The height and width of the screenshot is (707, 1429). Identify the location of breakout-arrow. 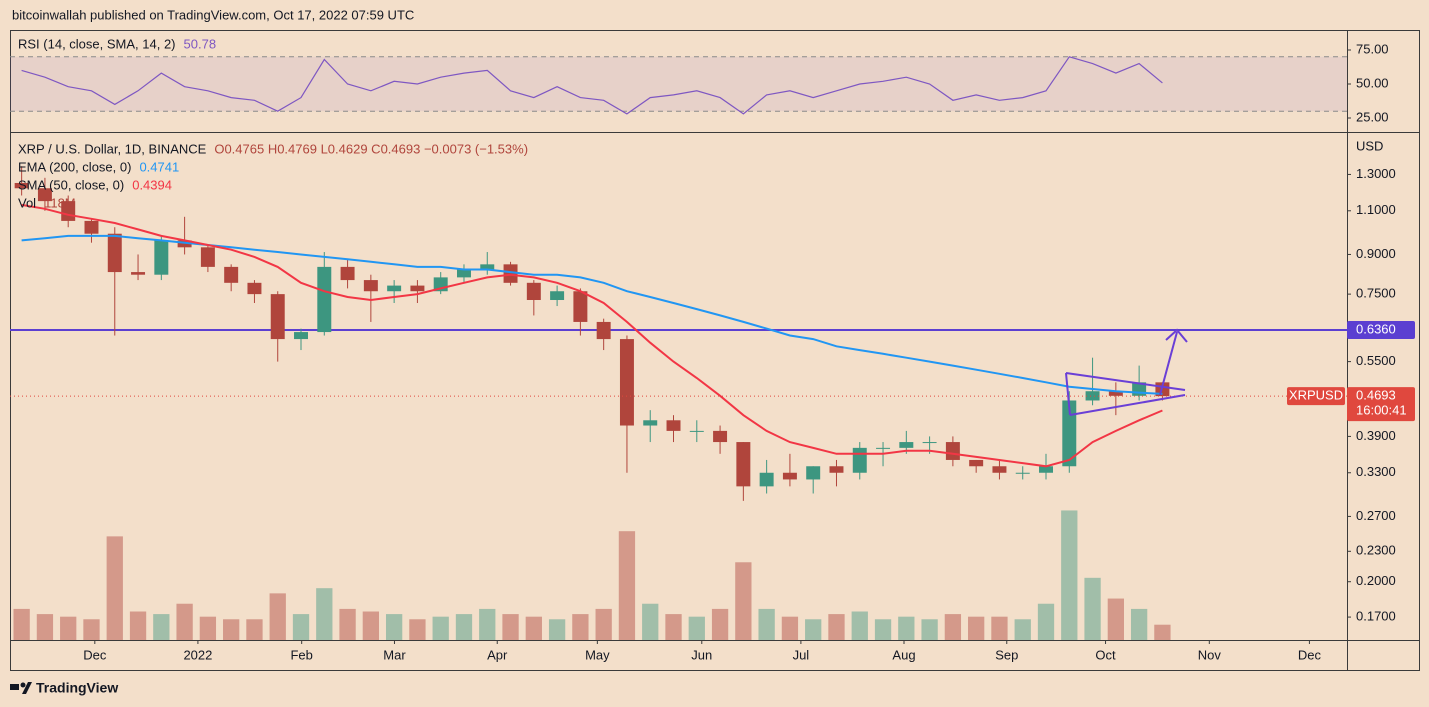
(1168, 363).